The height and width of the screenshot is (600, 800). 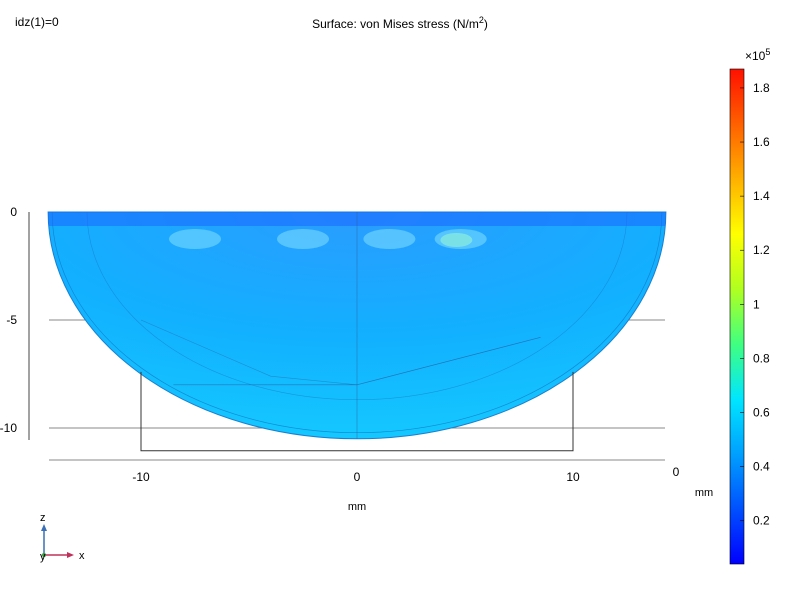 What do you see at coordinates (761, 142) in the screenshot?
I see `colorbar-tick-label: 1.6` at bounding box center [761, 142].